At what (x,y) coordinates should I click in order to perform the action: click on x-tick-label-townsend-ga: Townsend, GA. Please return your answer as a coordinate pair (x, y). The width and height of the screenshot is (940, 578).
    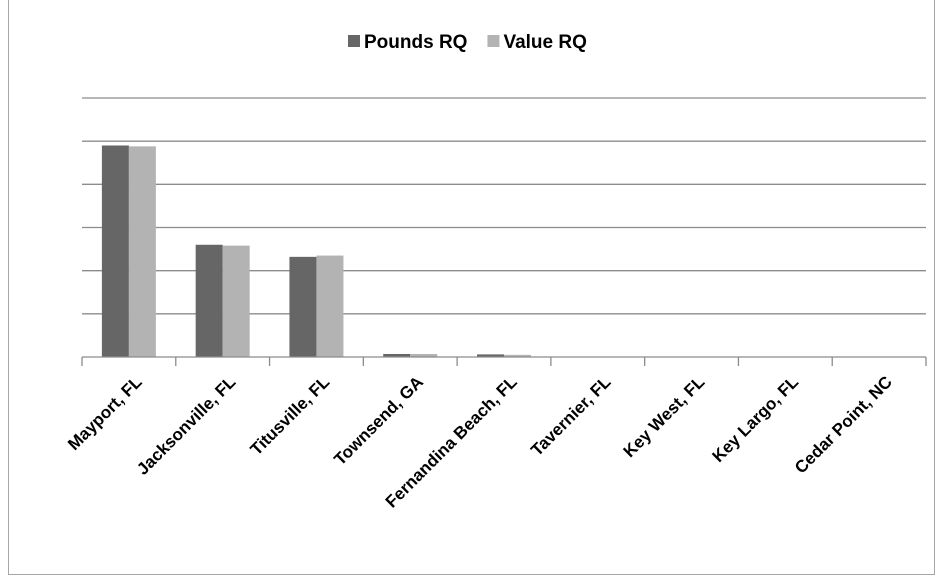
    Looking at the image, I should click on (378, 420).